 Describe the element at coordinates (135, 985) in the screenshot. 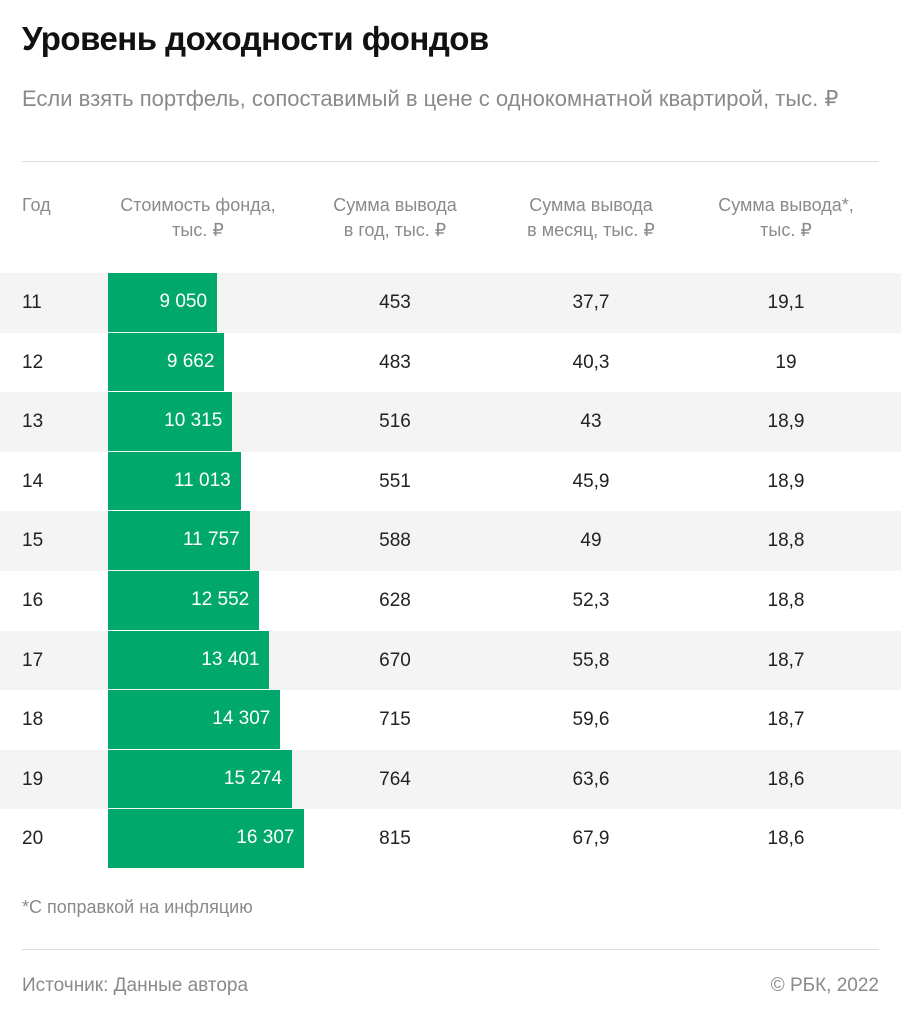

I see `source: Источник: Данные автора` at that location.